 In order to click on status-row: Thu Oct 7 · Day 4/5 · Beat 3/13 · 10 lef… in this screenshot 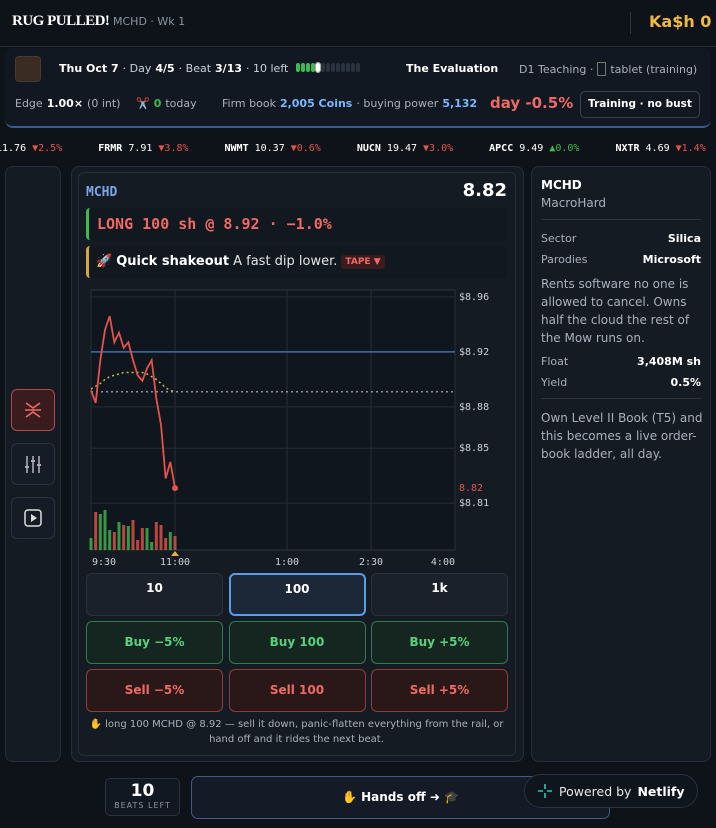, I will do `click(210, 68)`.